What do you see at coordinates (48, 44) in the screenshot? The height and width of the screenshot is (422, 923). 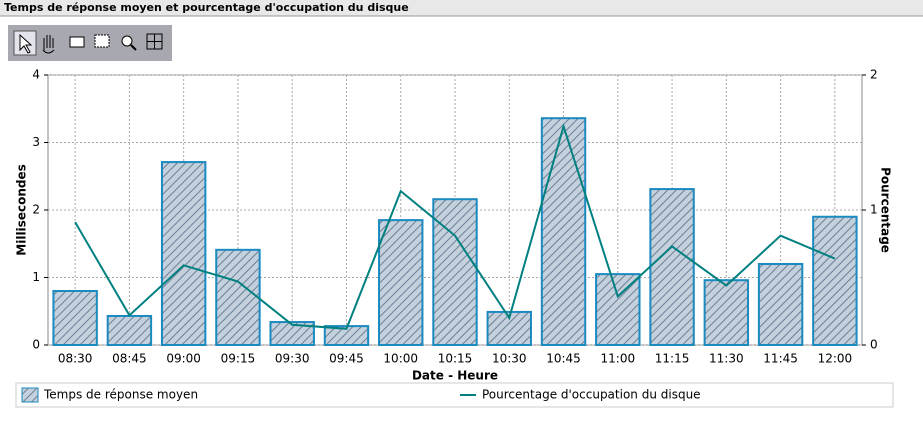 I see `pan-tool` at bounding box center [48, 44].